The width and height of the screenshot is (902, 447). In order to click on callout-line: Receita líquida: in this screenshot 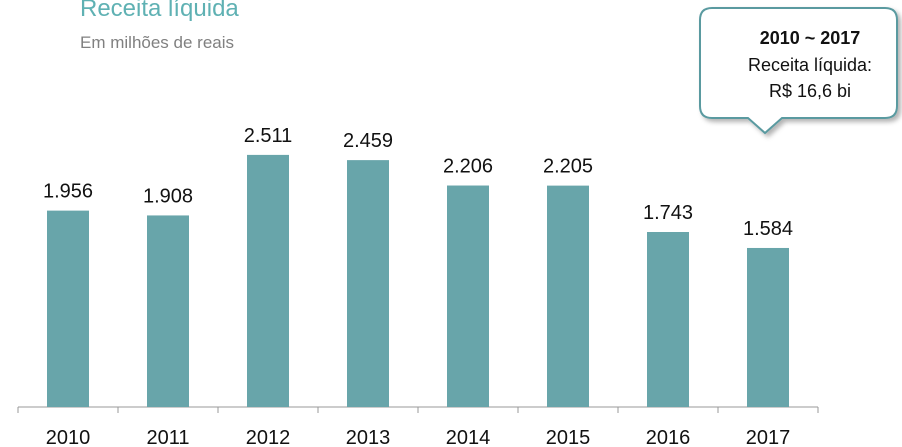, I will do `click(810, 65)`.